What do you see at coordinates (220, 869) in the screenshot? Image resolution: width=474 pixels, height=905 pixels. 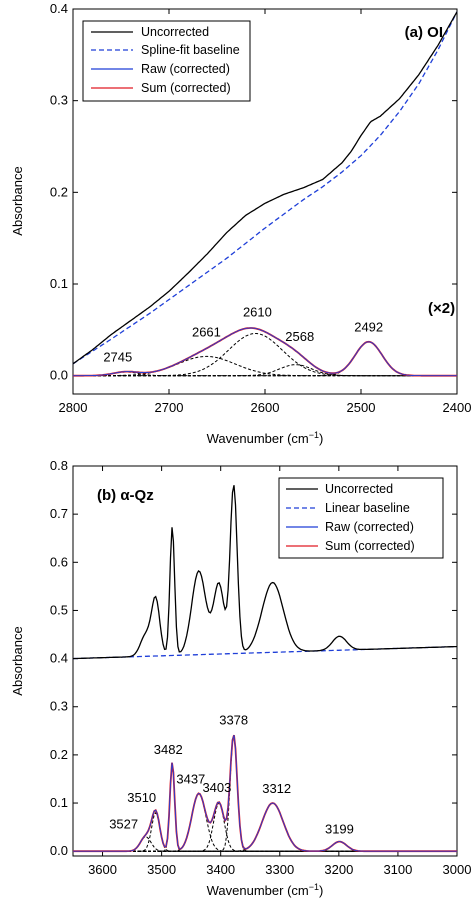 I see `x-tick-label: 3400` at bounding box center [220, 869].